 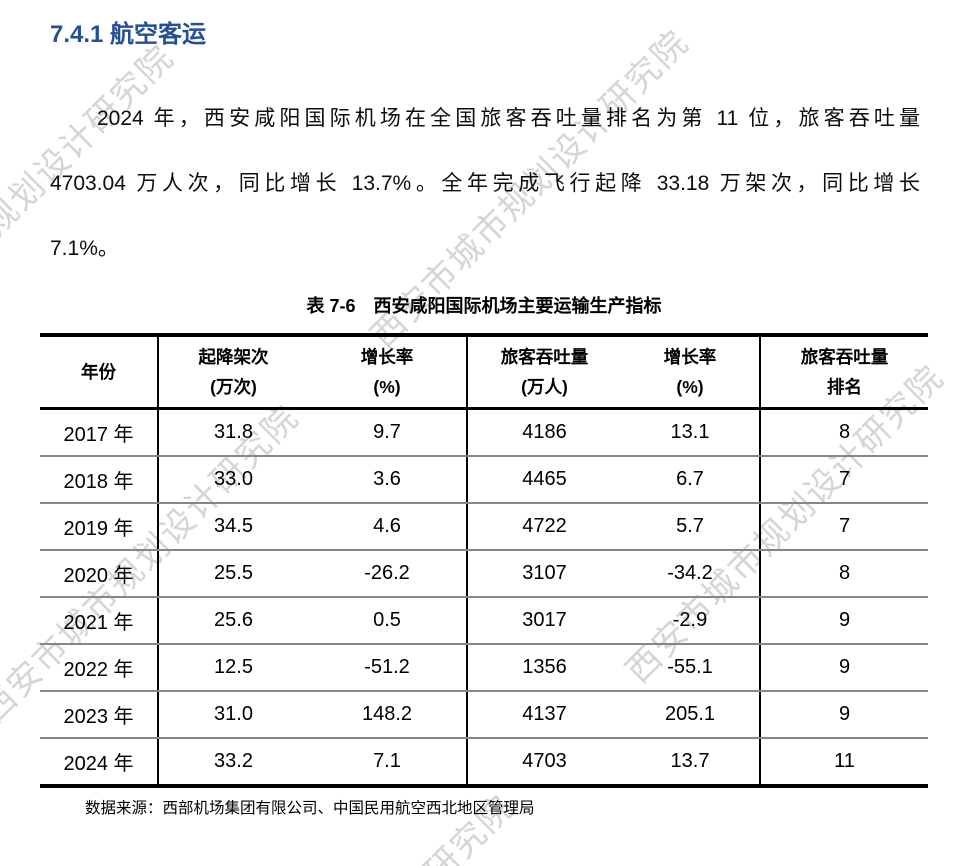 What do you see at coordinates (544, 761) in the screenshot?
I see `table-cell: 4703` at bounding box center [544, 761].